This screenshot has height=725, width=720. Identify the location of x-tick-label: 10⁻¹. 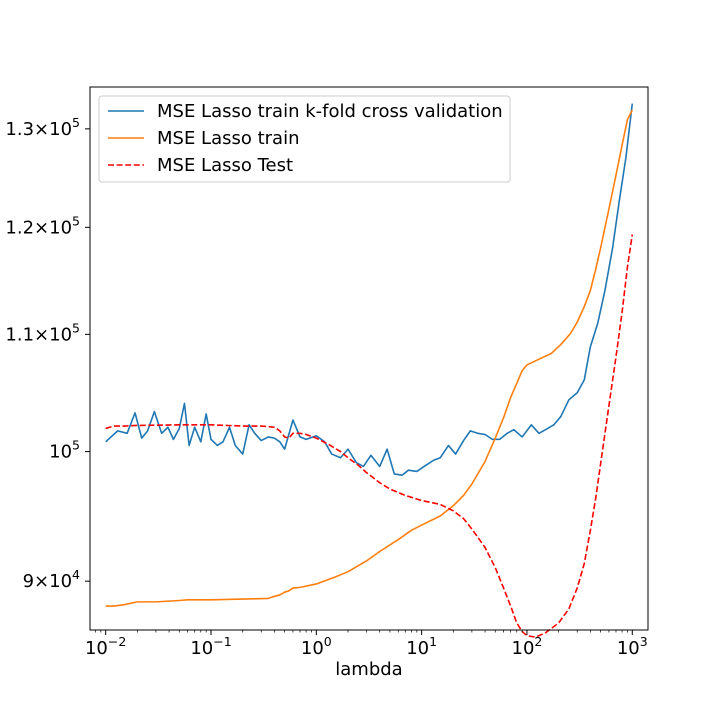
(210, 646).